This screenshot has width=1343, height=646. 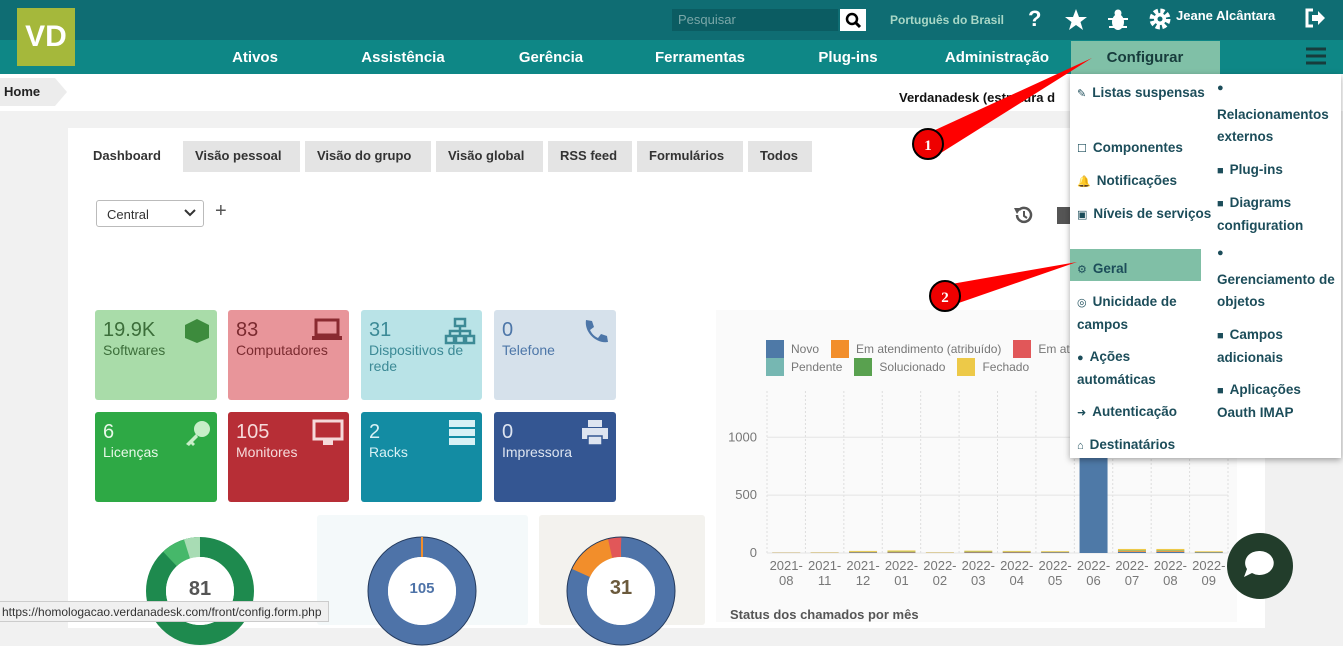 I want to click on badge-label: 1, so click(x=928, y=146).